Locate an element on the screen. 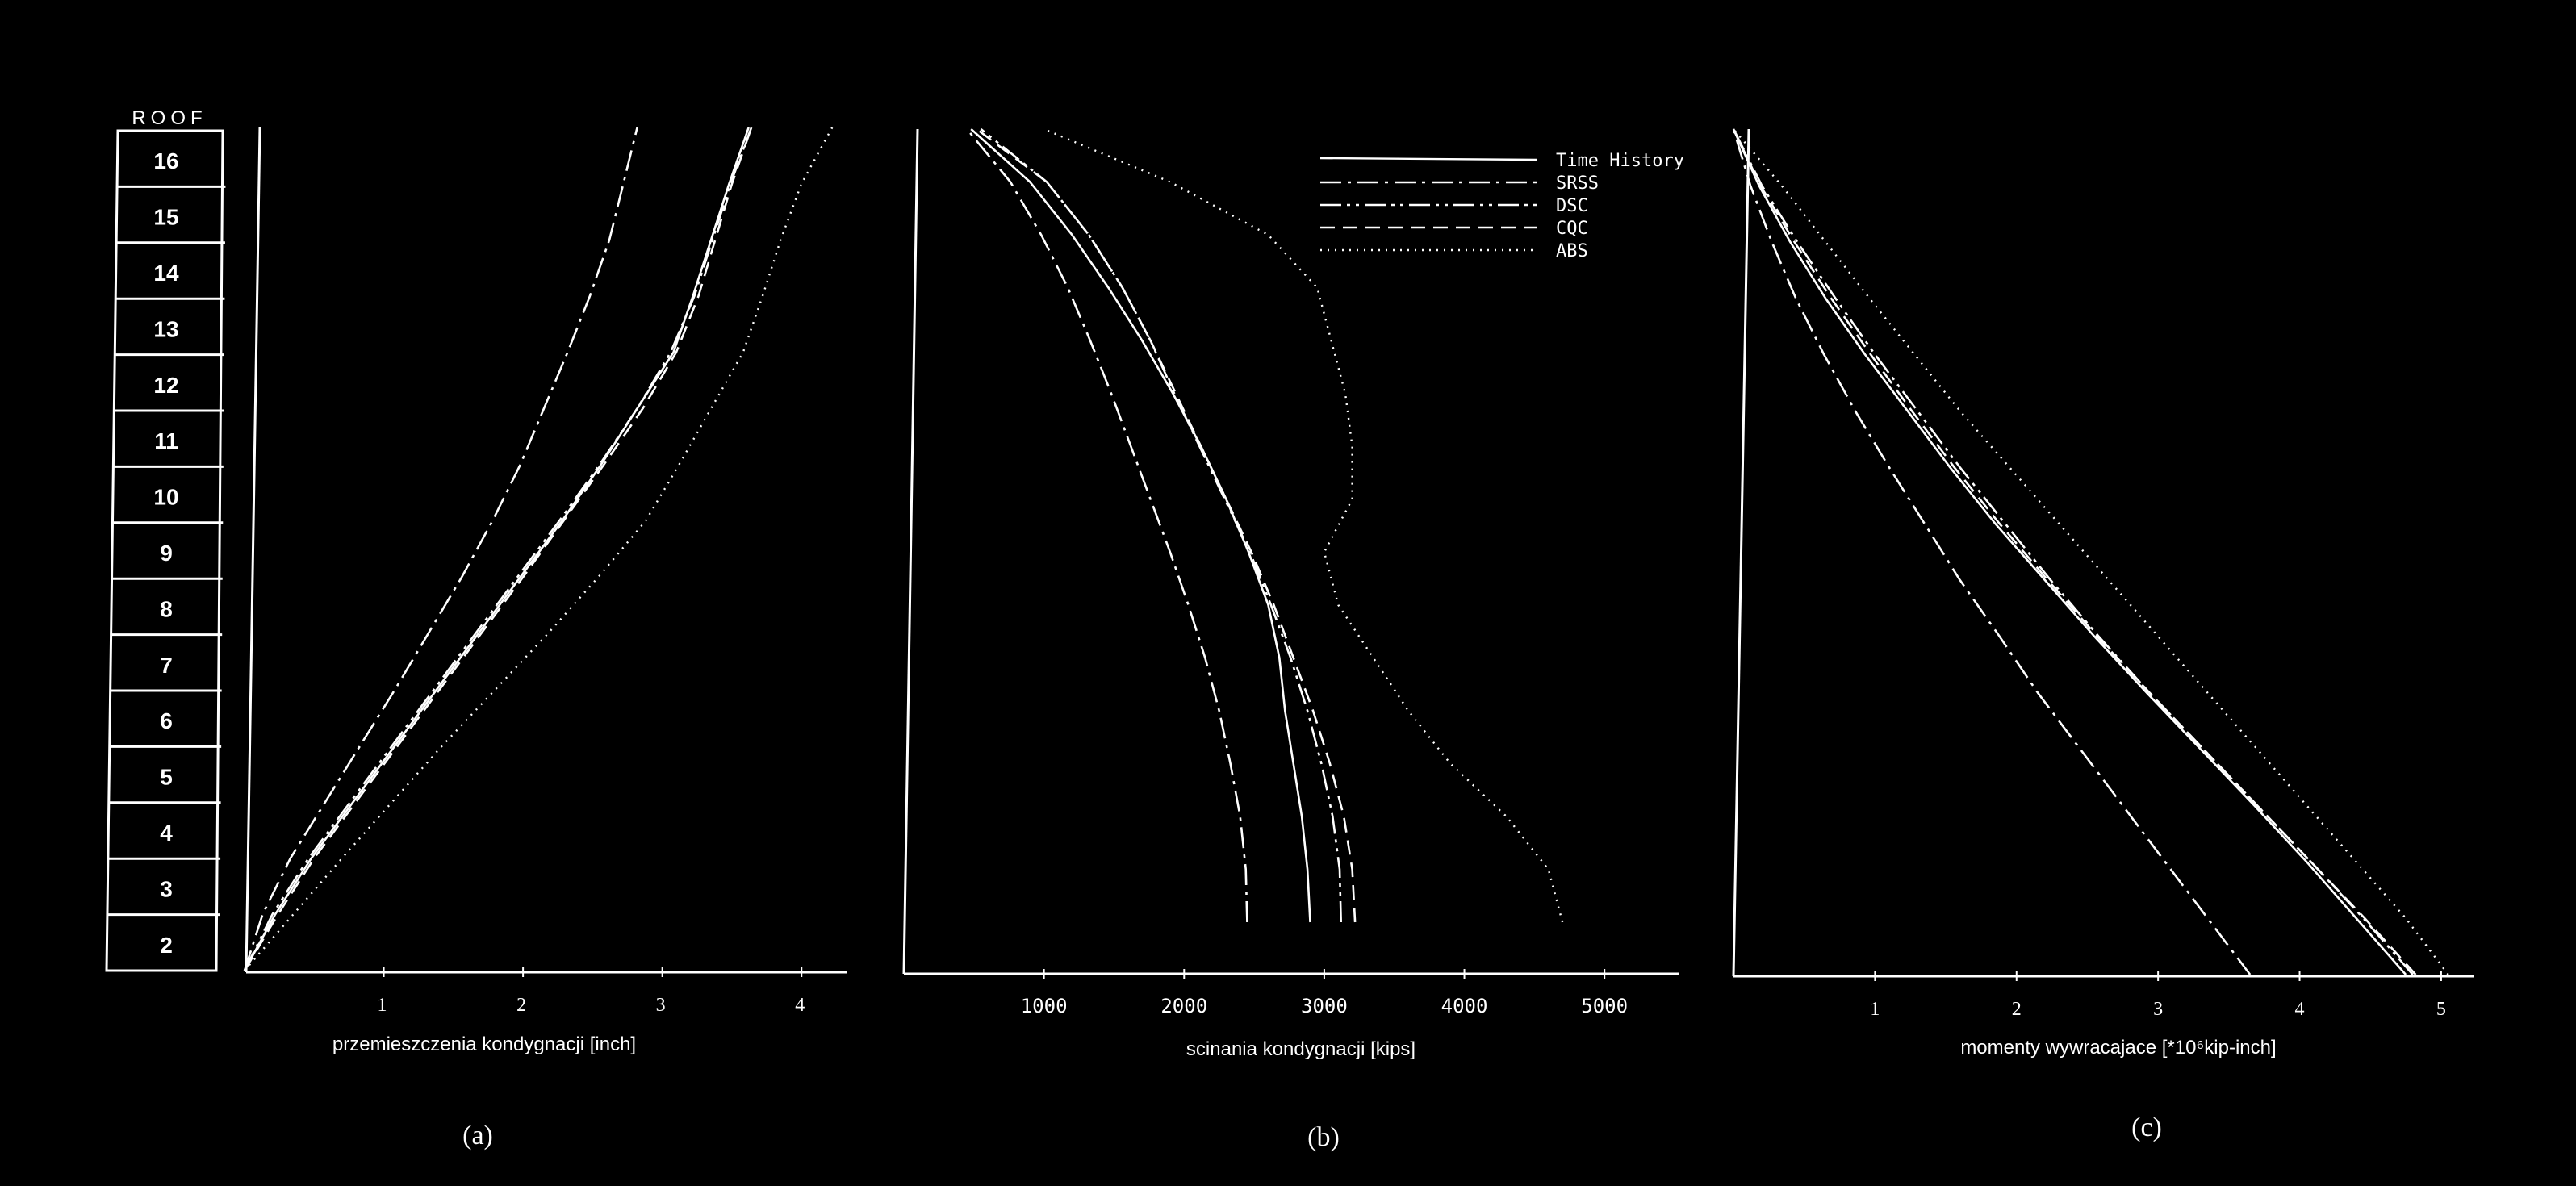  storey-label-16: 16 is located at coordinates (165, 160).